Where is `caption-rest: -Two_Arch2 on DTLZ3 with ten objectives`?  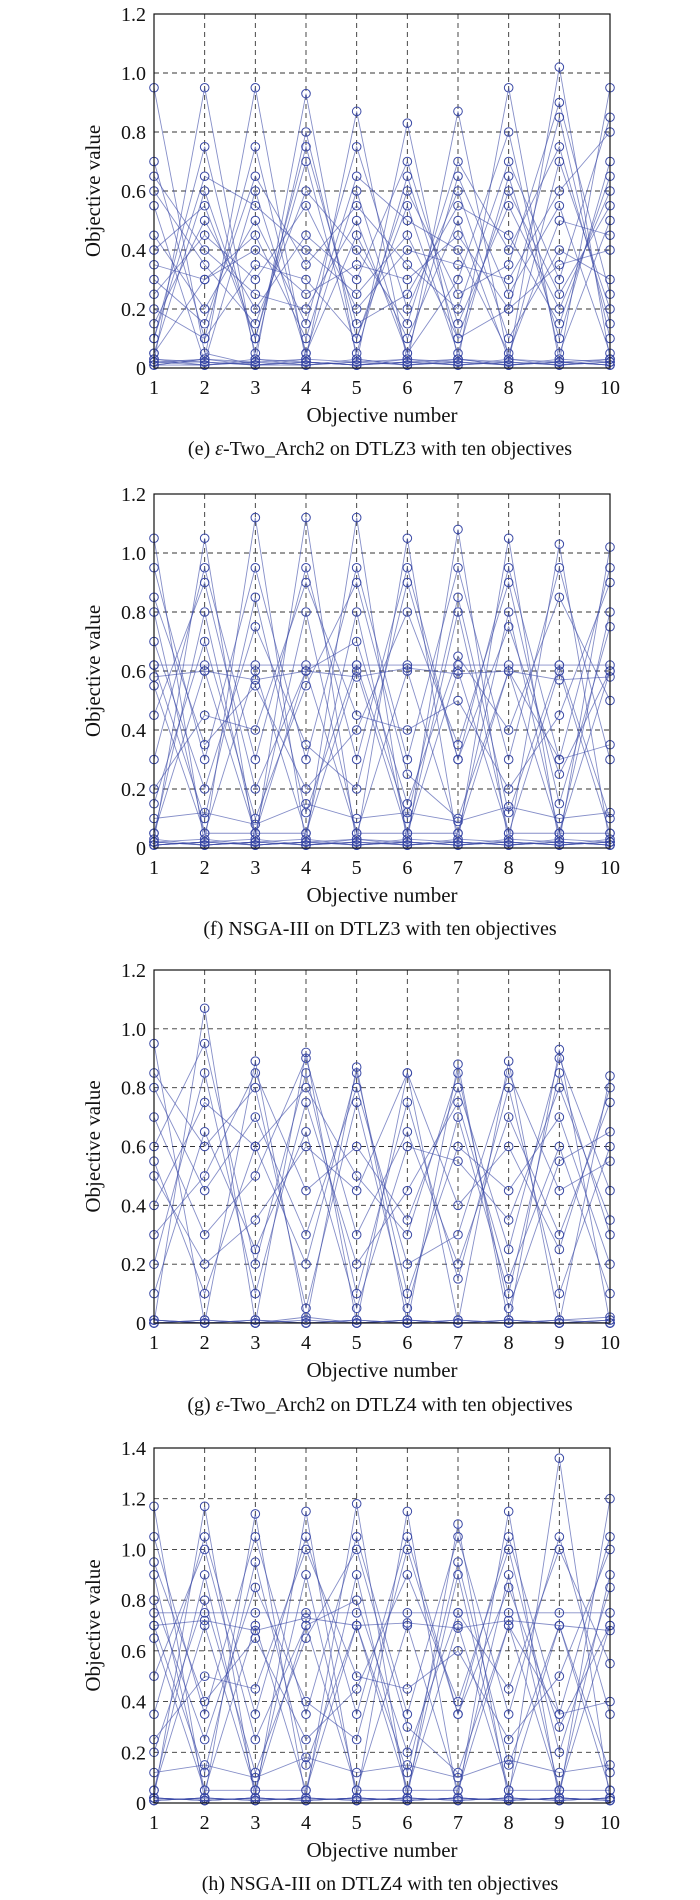 caption-rest: -Two_Arch2 on DTLZ3 with ten objectives is located at coordinates (397, 449).